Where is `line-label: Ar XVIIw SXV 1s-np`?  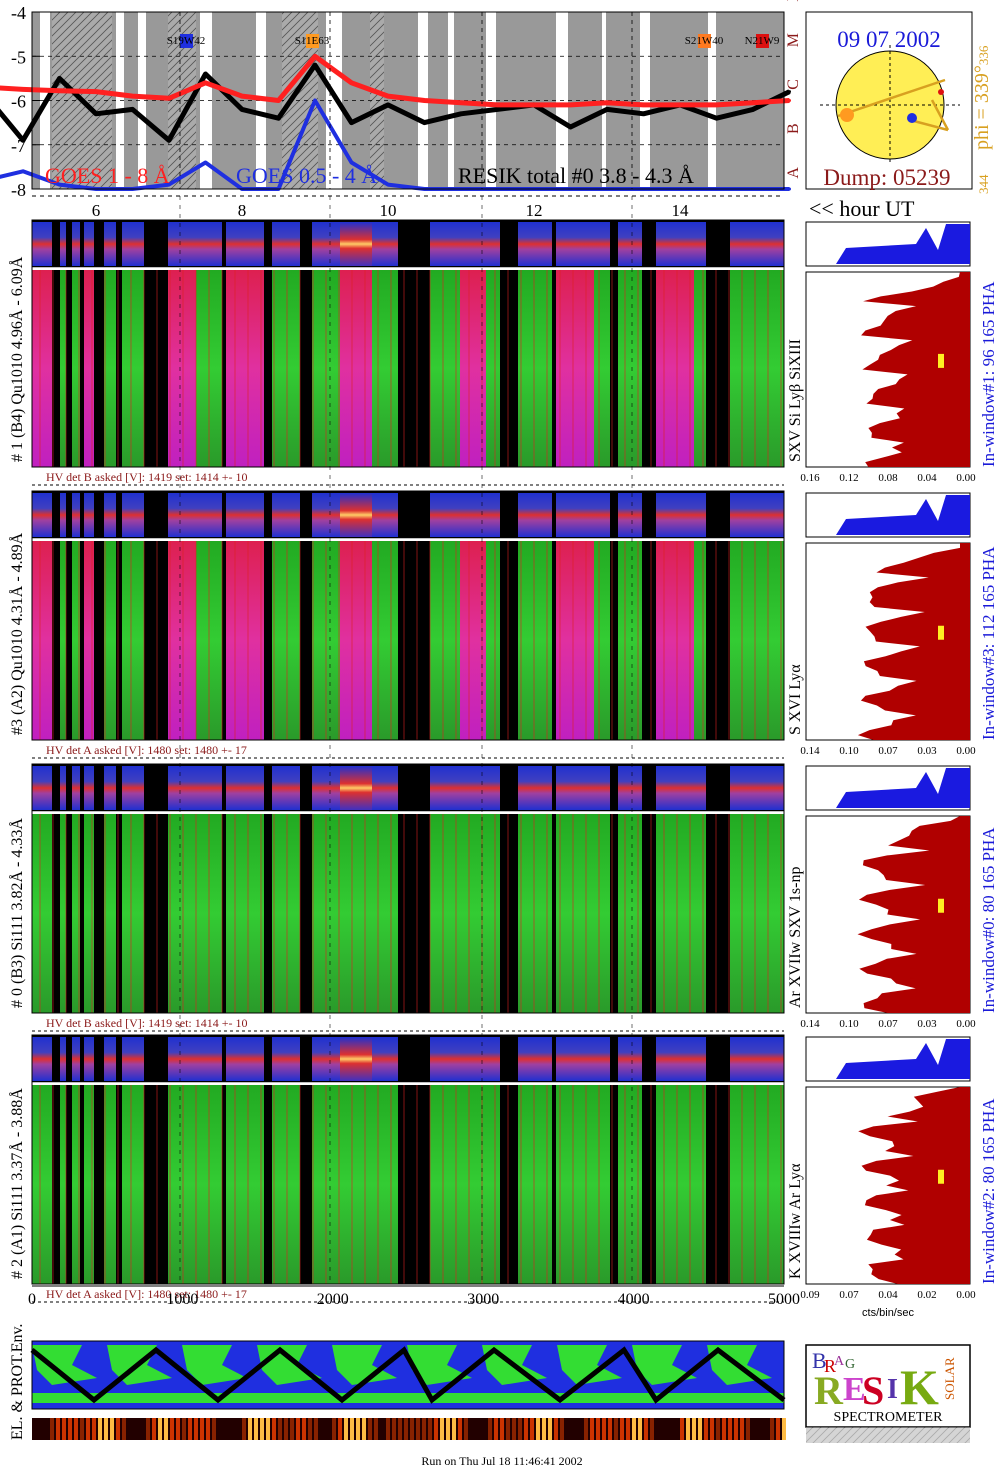 line-label: Ar XVIIw SXV 1s-np is located at coordinates (795, 937).